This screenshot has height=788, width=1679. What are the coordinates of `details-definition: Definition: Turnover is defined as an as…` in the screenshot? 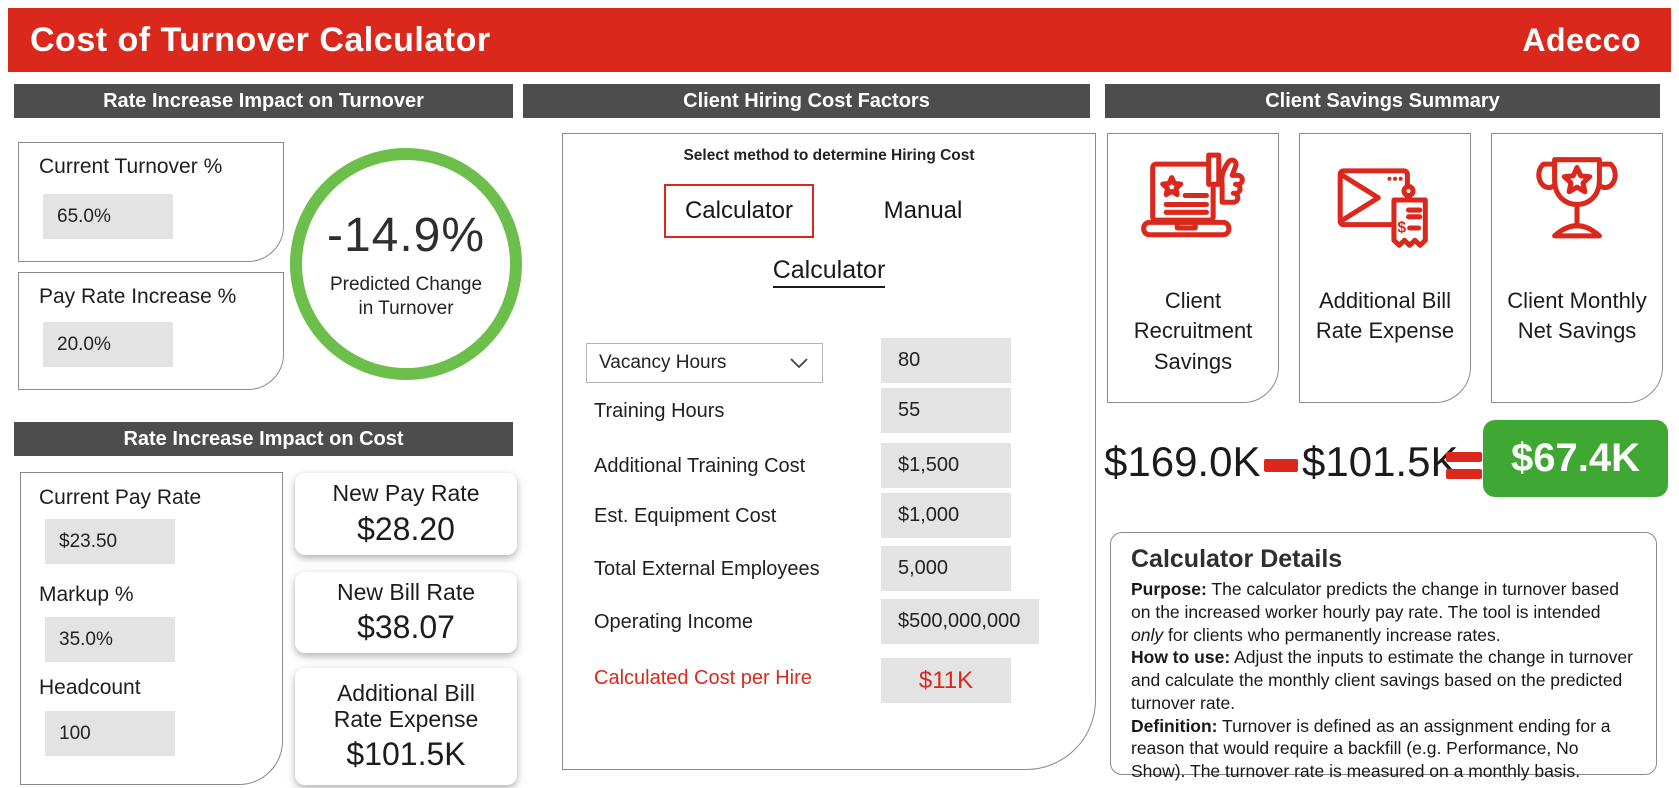 It's located at (1371, 748).